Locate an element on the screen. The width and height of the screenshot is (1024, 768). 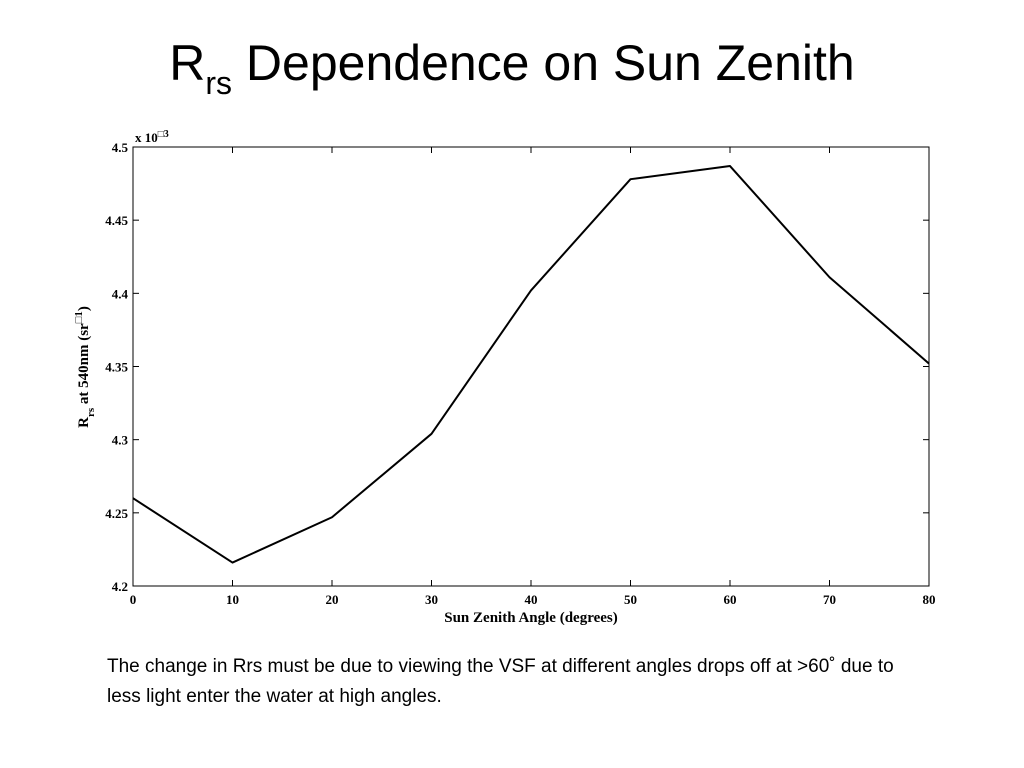
slide-title: Rrs Dependence on Sun Zenith is located at coordinates (512, 66).